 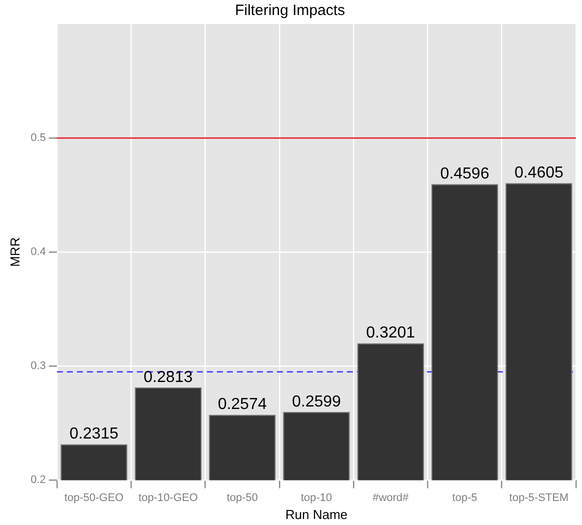 I want to click on x-axis-title: Run Name, so click(x=316, y=514).